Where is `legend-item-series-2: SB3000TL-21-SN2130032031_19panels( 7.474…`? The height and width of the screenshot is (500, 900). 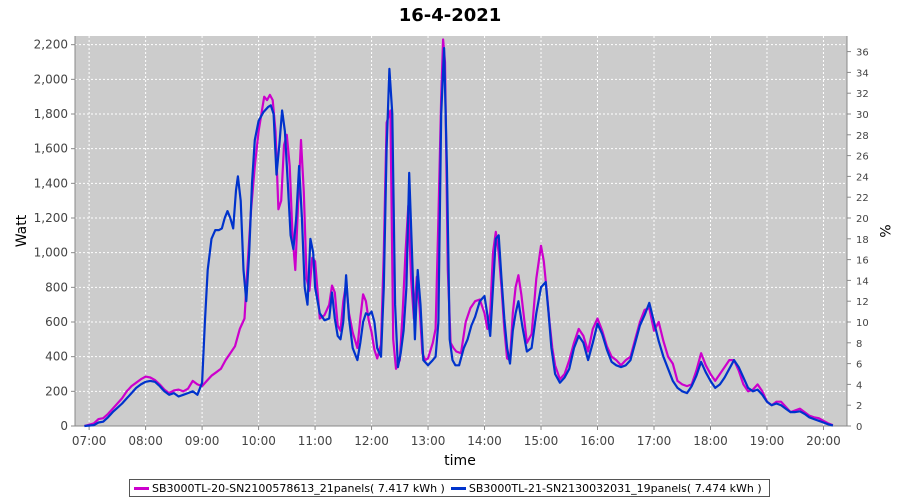
legend-item-series-2: SB3000TL-21-SN2130032031_19panels( 7.474… is located at coordinates (606, 488).